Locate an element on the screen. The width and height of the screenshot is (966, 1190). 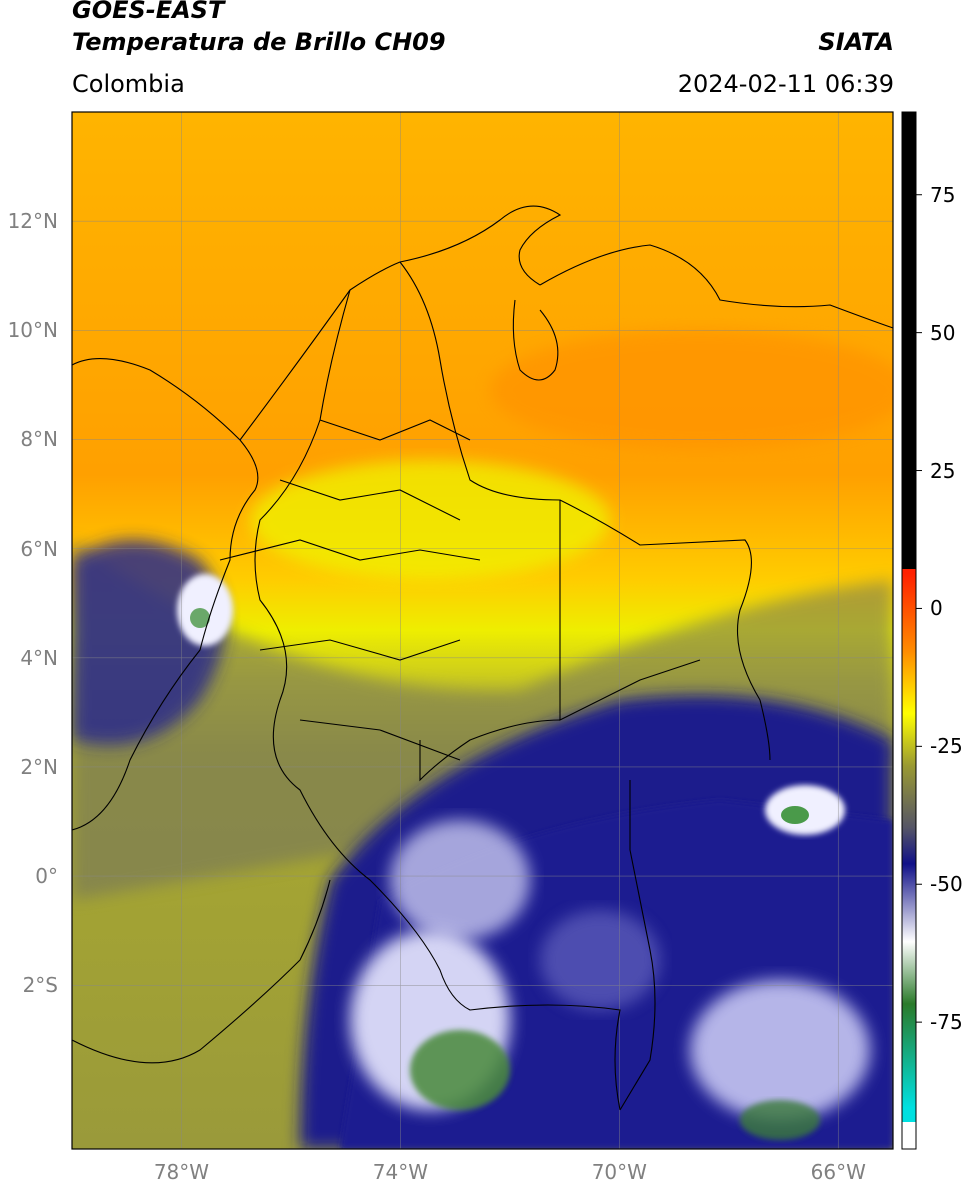
lon-tick-label: 66°W is located at coordinates (838, 1172).